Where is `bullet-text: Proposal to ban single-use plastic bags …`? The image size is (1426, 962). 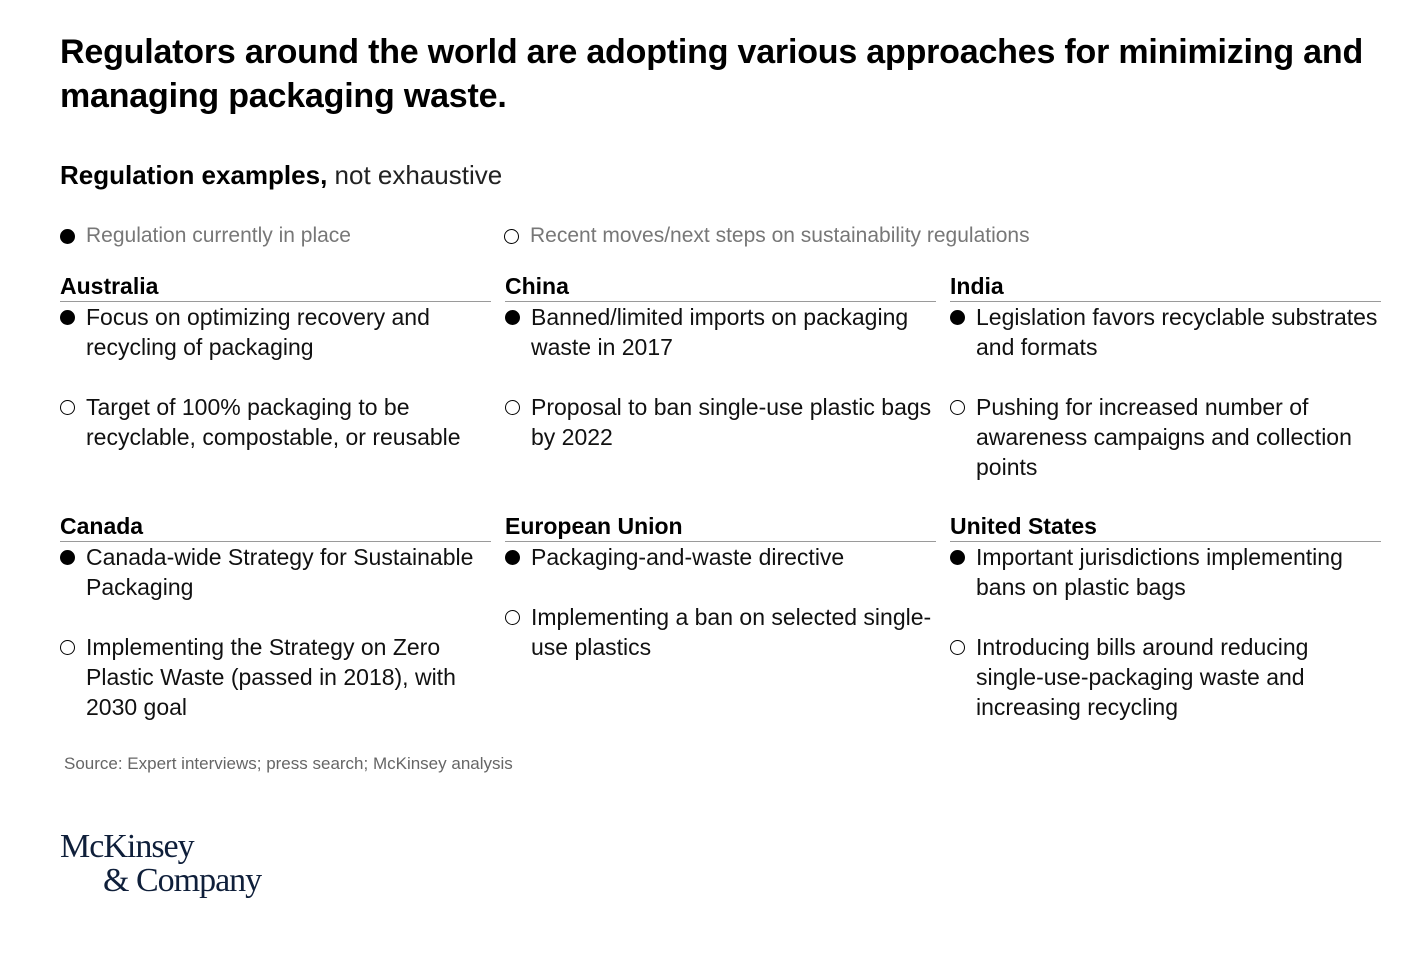
bullet-text: Proposal to ban single-use plastic bags … is located at coordinates (731, 422).